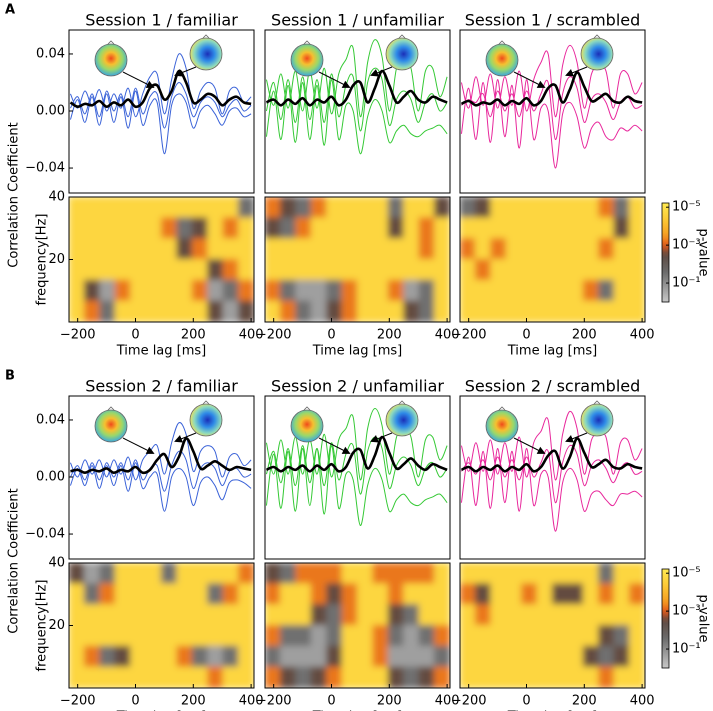 The width and height of the screenshot is (713, 711). I want to click on y-axis-label: frequency[Hz], so click(42, 260).